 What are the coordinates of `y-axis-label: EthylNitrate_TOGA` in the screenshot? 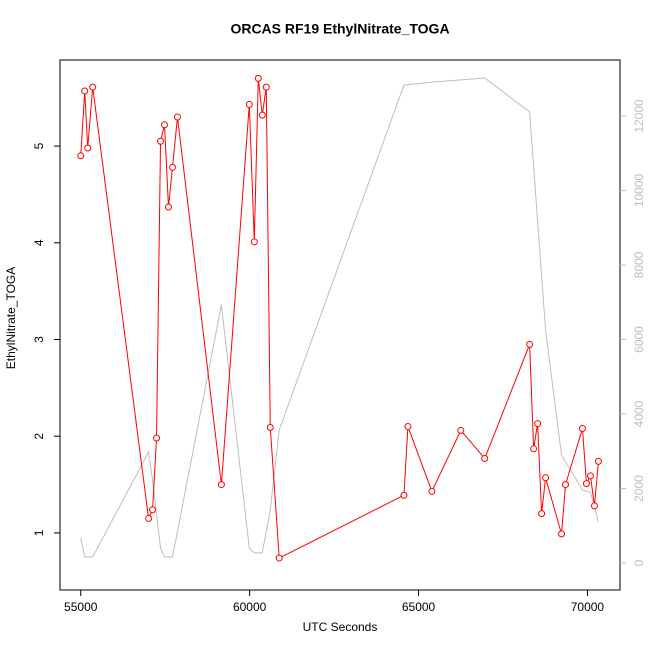 It's located at (11, 318).